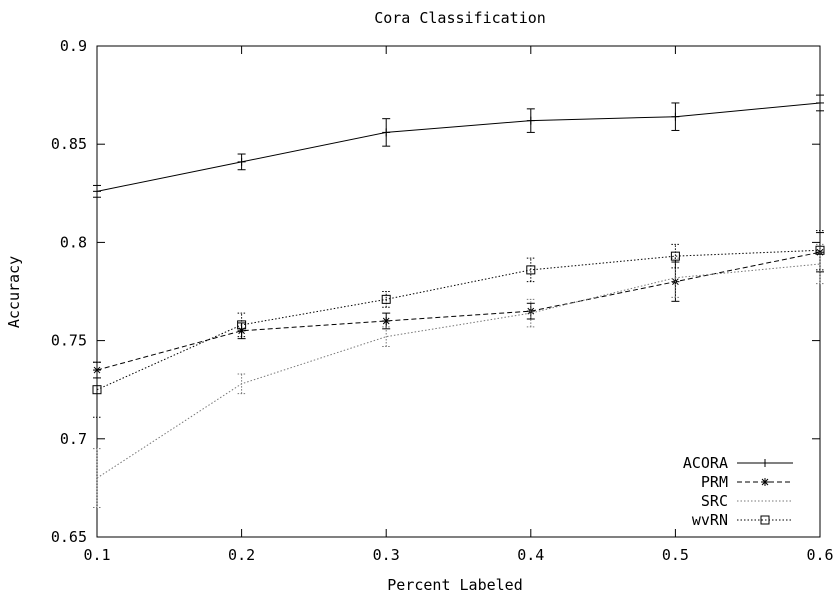 This screenshot has width=840, height=594. What do you see at coordinates (705, 463) in the screenshot?
I see `legend-label: ACORA` at bounding box center [705, 463].